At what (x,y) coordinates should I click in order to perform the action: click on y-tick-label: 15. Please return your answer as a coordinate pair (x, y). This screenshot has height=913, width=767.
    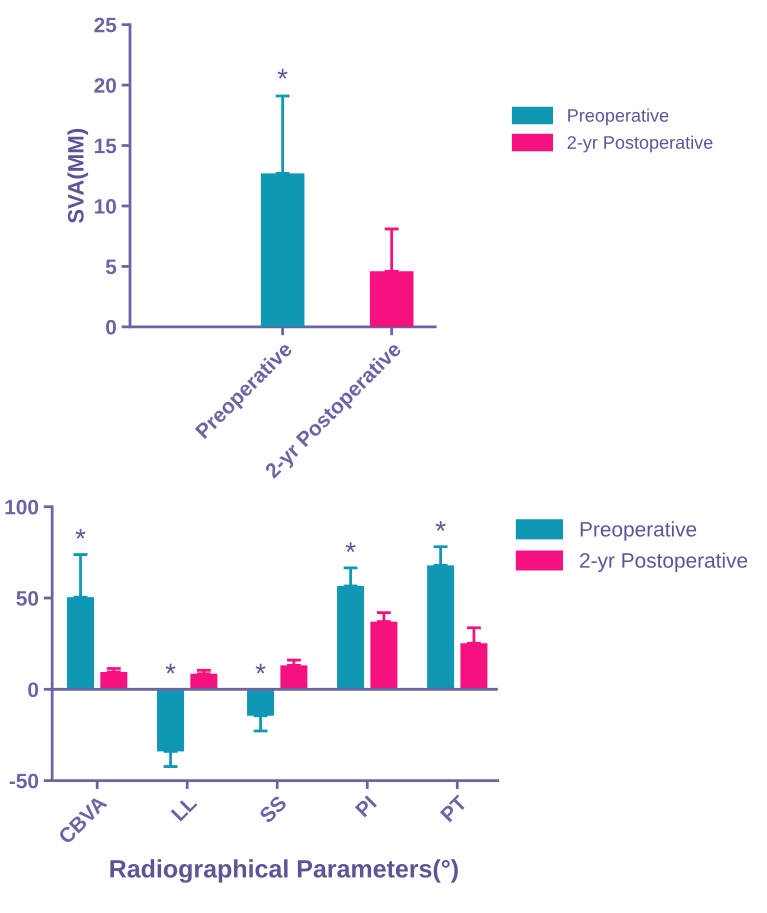
    Looking at the image, I should click on (105, 146).